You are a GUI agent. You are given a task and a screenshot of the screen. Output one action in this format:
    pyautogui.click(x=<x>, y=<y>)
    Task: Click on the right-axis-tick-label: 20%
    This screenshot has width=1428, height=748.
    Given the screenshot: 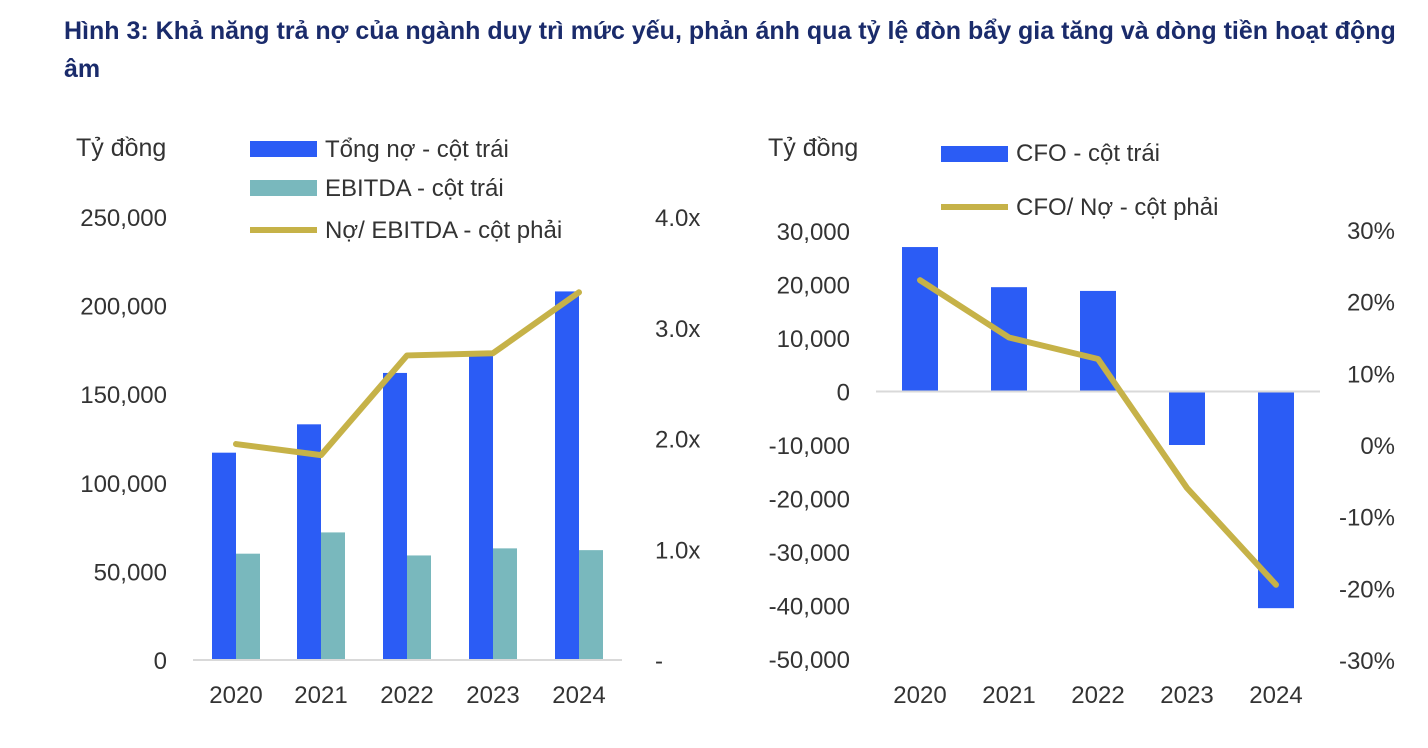 What is the action you would take?
    pyautogui.click(x=1371, y=303)
    